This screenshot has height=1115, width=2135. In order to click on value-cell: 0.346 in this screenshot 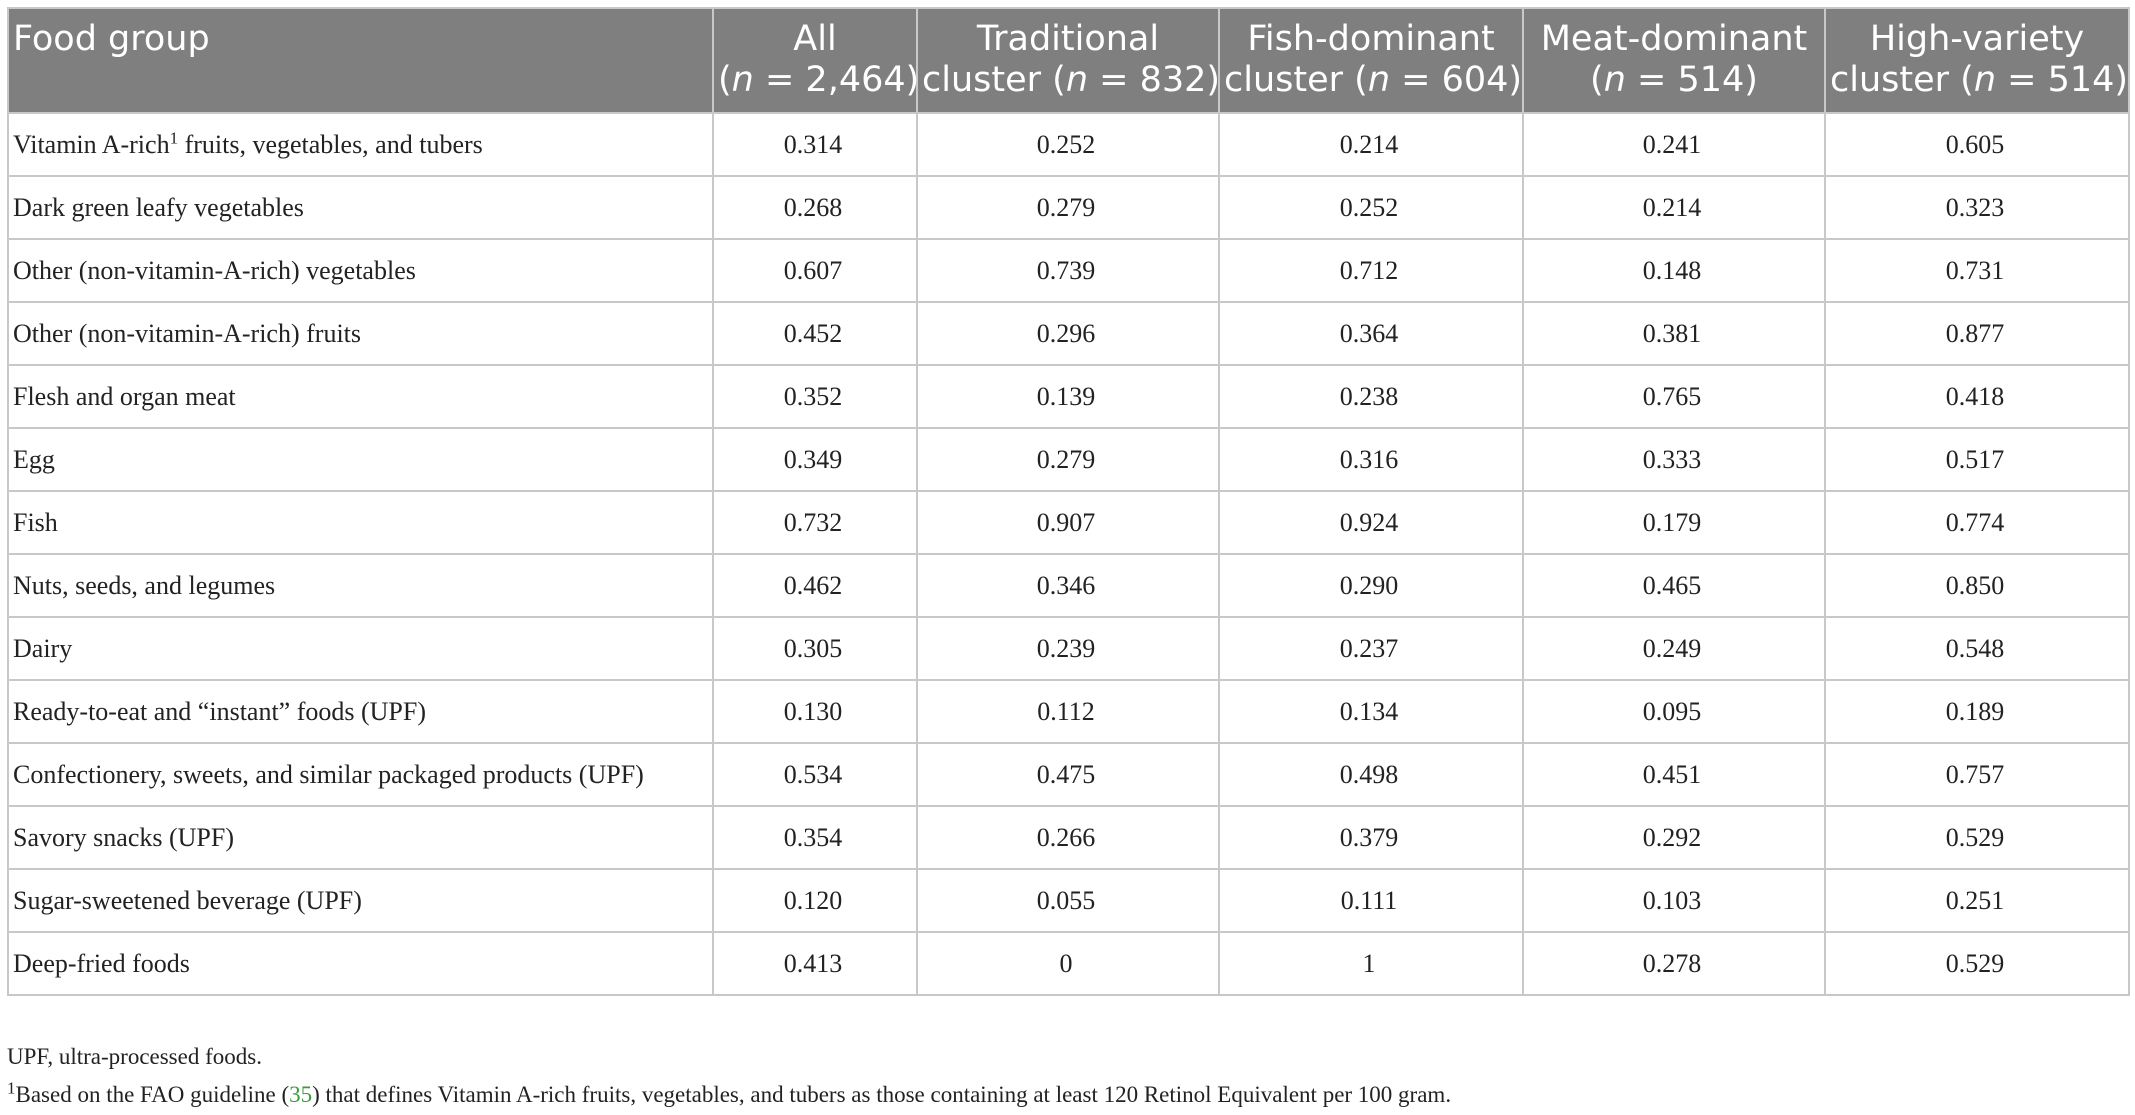, I will do `click(1068, 585)`.